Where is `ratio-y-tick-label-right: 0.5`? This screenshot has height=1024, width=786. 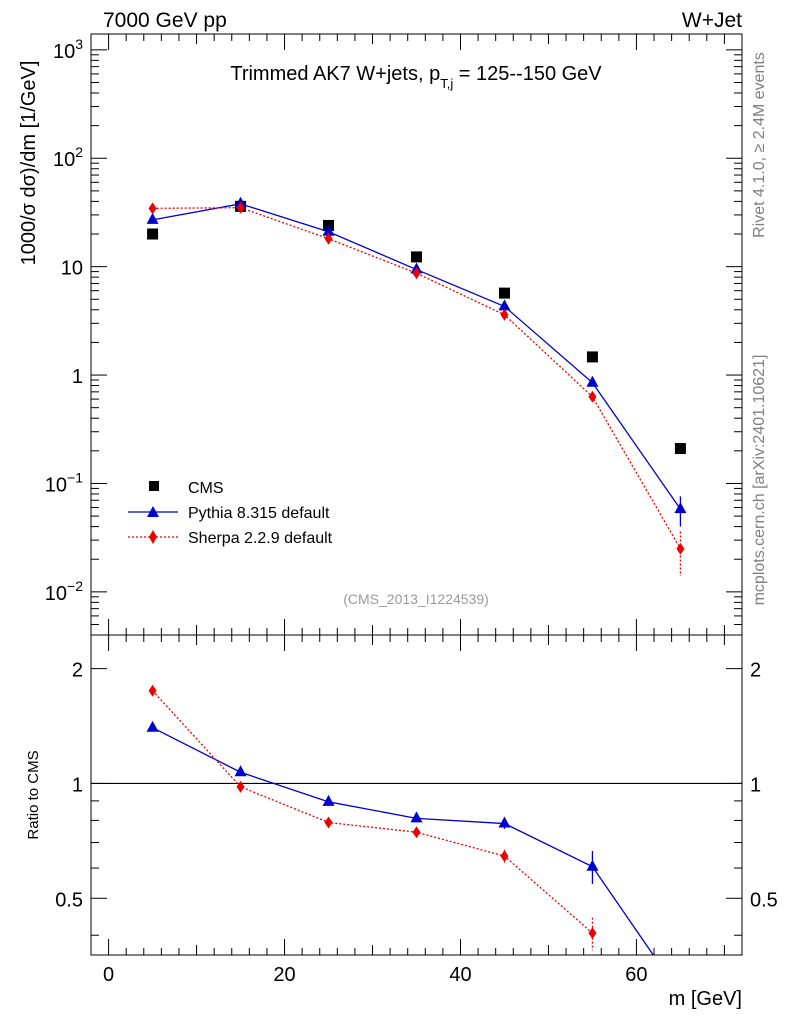 ratio-y-tick-label-right: 0.5 is located at coordinates (764, 900).